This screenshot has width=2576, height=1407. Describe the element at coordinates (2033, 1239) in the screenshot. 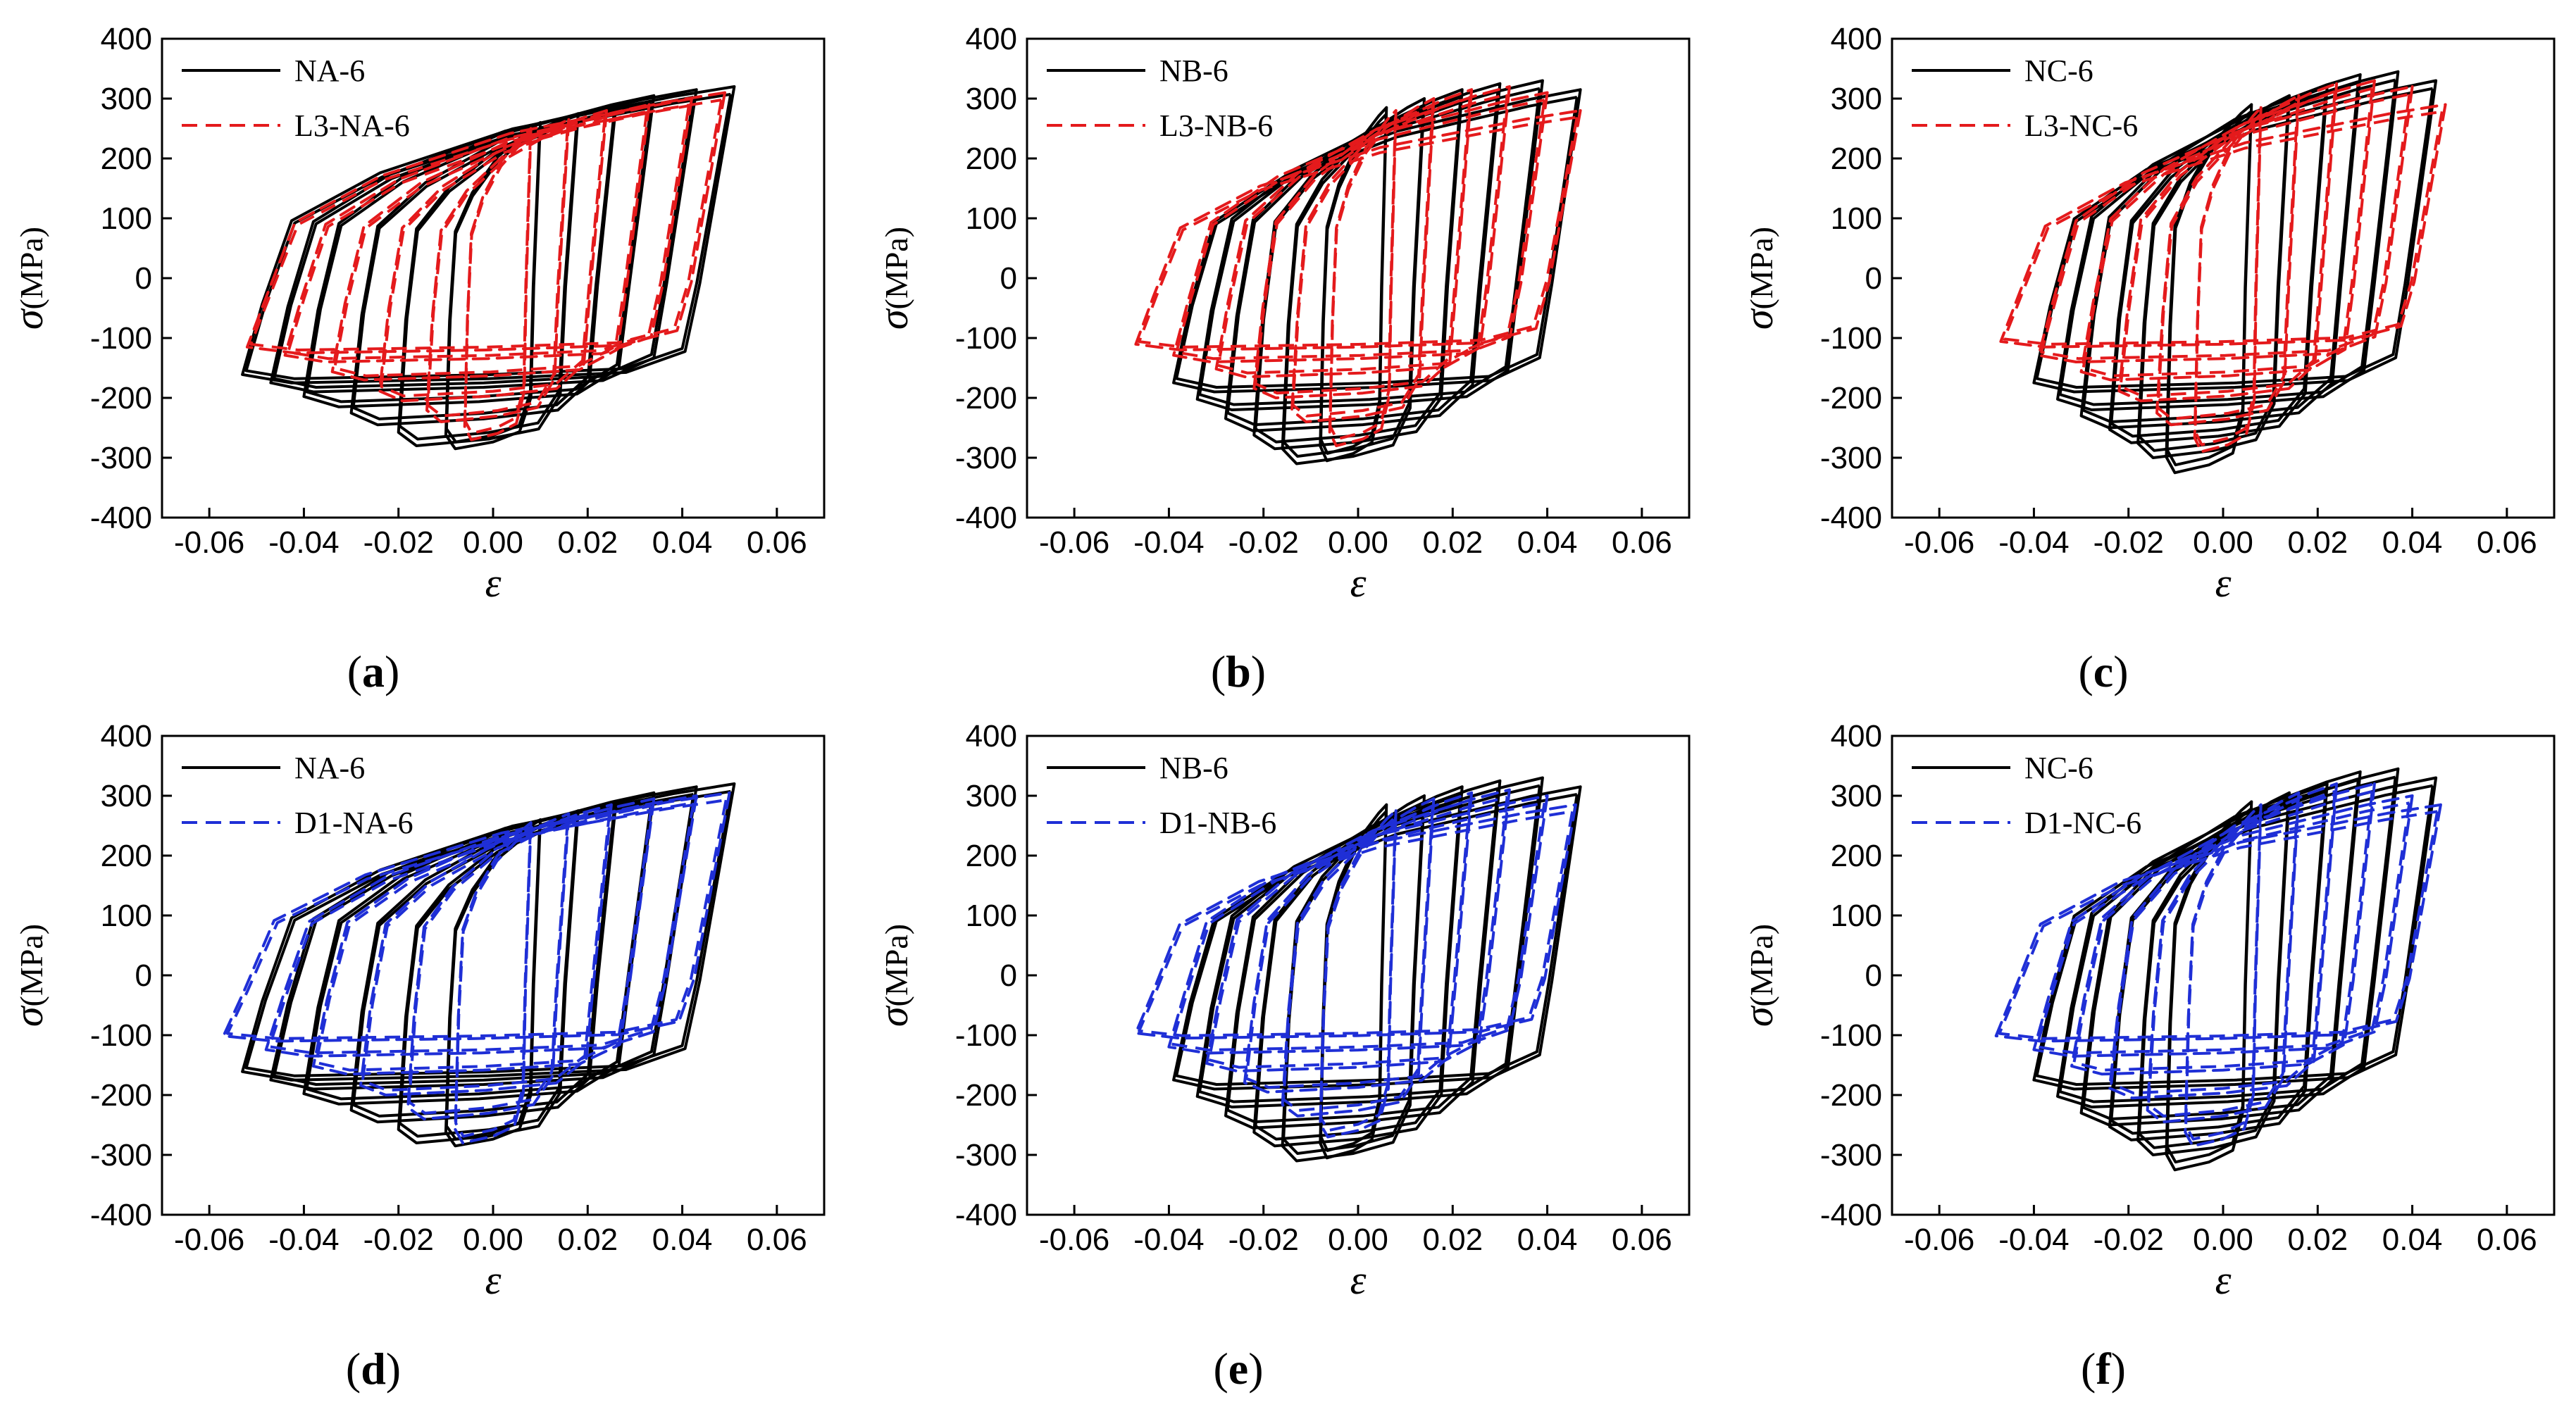

I see `x-tick-label: -0.04` at that location.